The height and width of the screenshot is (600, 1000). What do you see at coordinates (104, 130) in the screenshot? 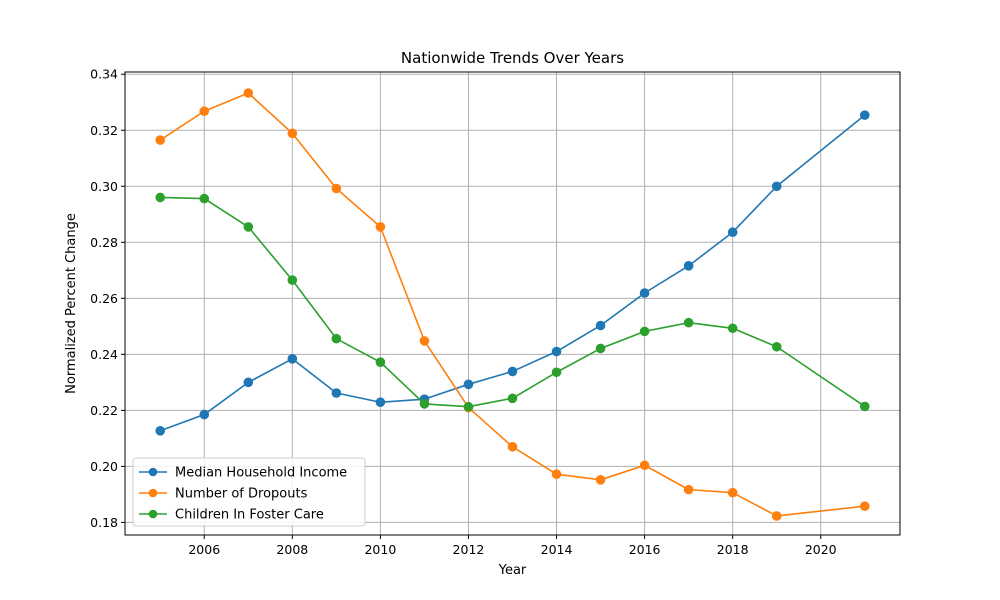
I see `y-tick-label: 0.32` at bounding box center [104, 130].